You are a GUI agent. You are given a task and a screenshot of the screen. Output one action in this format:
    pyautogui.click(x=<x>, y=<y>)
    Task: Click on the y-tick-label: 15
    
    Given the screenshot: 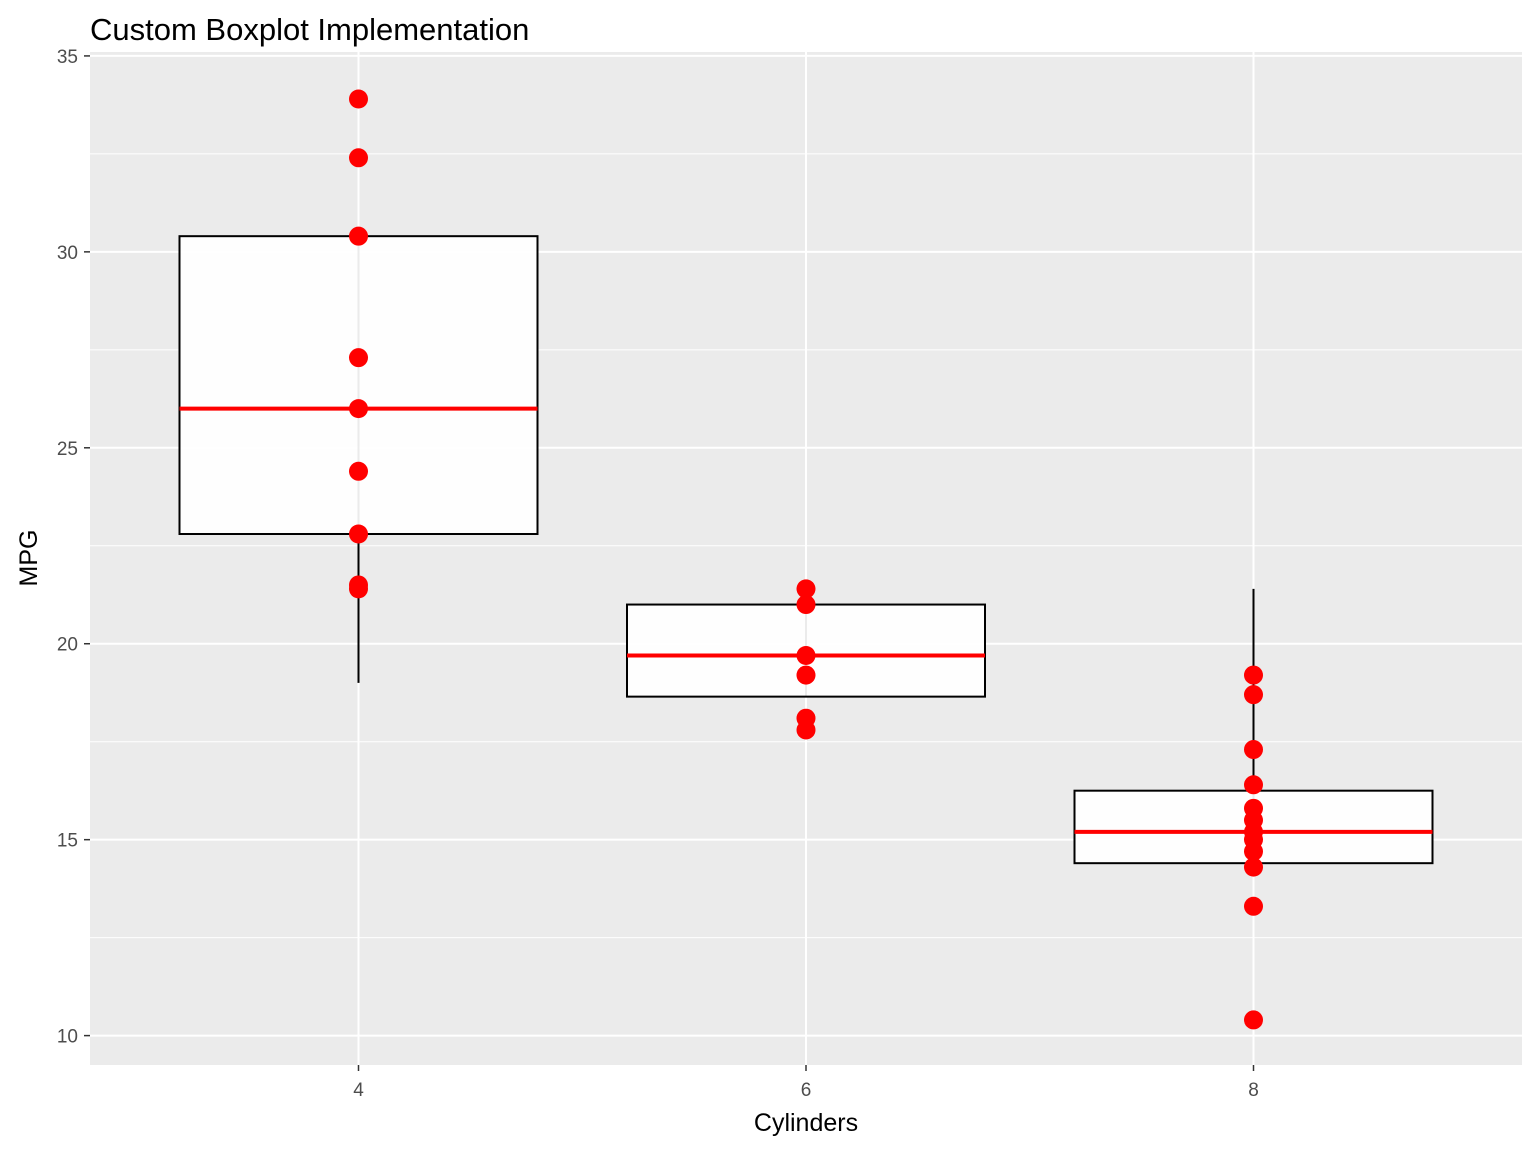 What is the action you would take?
    pyautogui.click(x=67, y=841)
    